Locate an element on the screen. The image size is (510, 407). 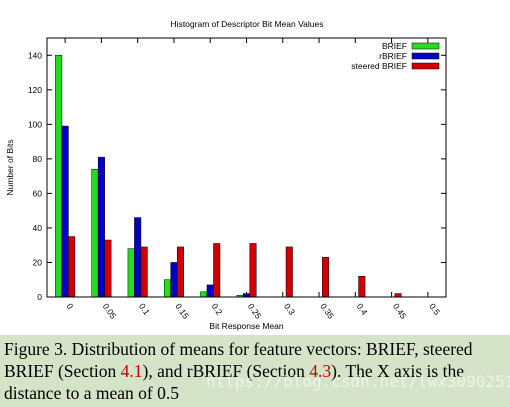
caption-line-3: distance to a mean of 0.5 is located at coordinates (91, 393).